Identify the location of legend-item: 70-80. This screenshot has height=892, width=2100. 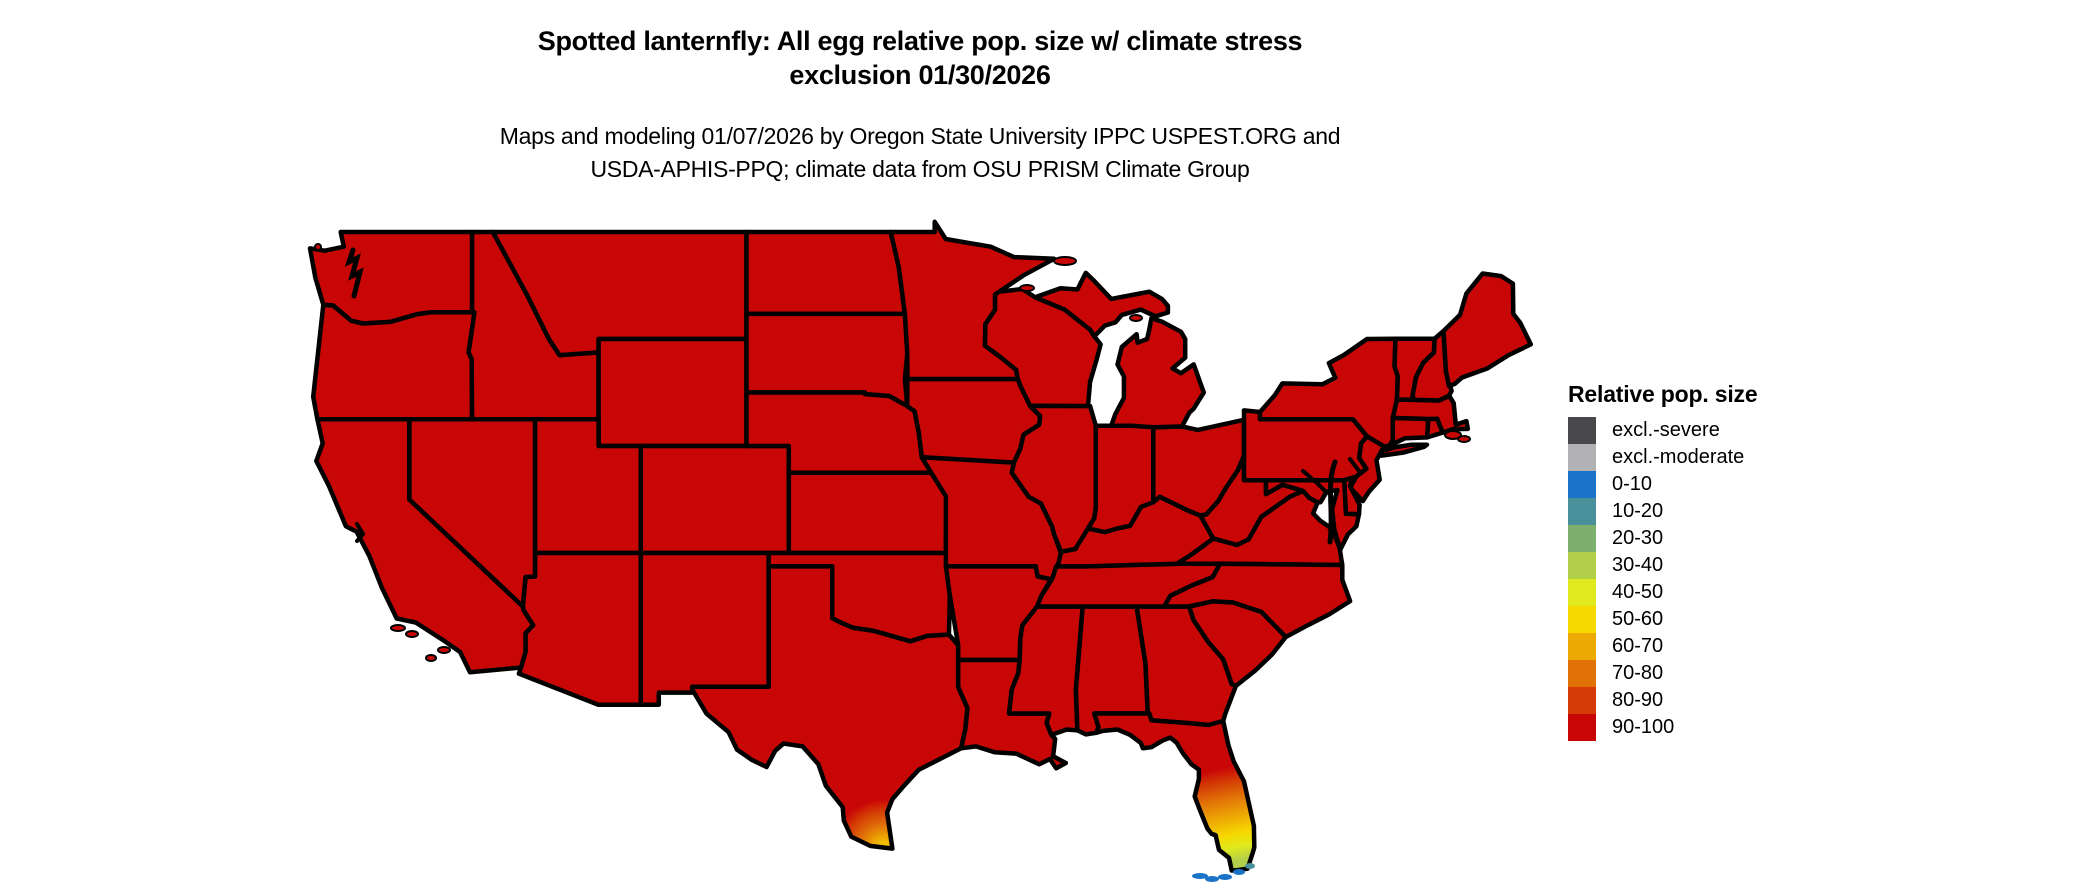
(1662, 673).